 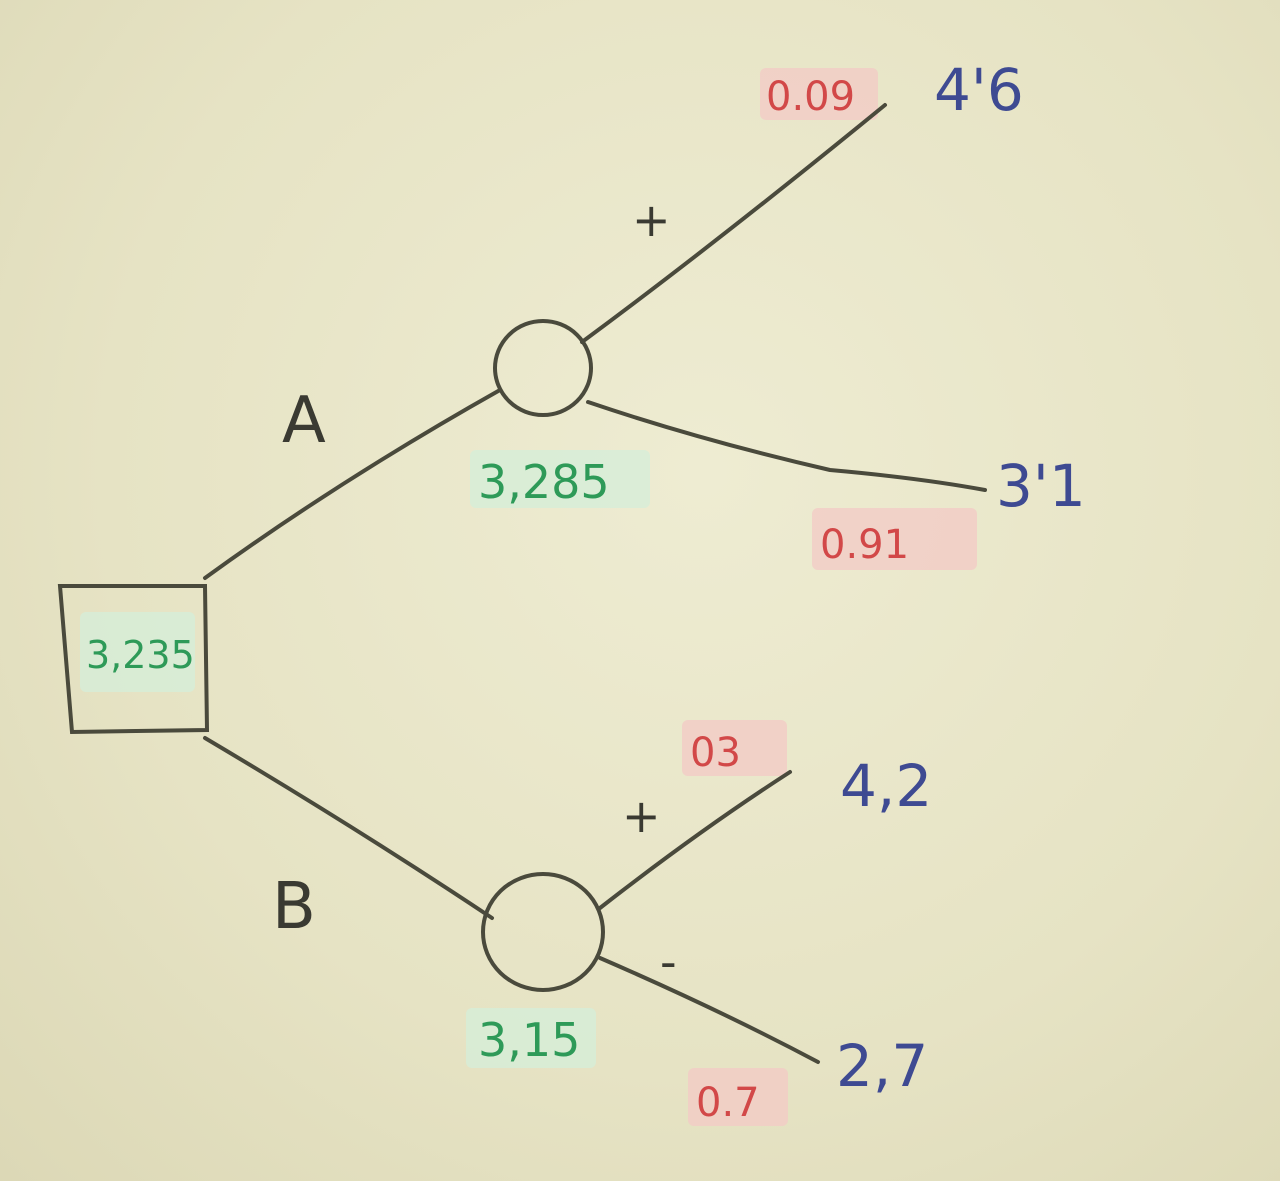 What do you see at coordinates (715, 753) in the screenshot?
I see `outcome-prob-b-plus: 03` at bounding box center [715, 753].